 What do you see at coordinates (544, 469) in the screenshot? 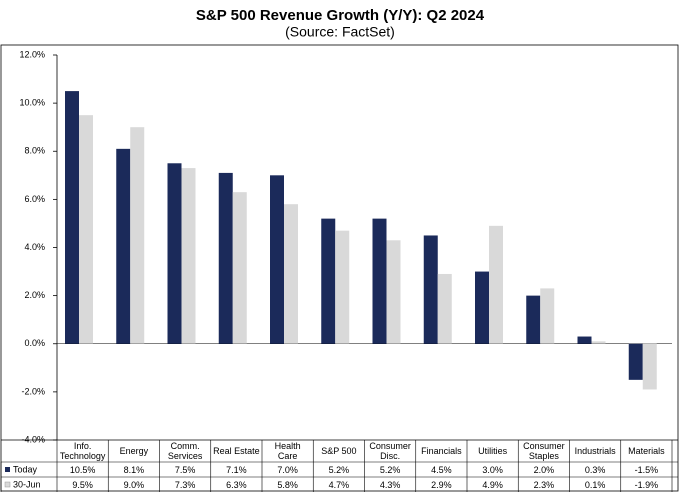
I see `value-label: 2.0%` at bounding box center [544, 469].